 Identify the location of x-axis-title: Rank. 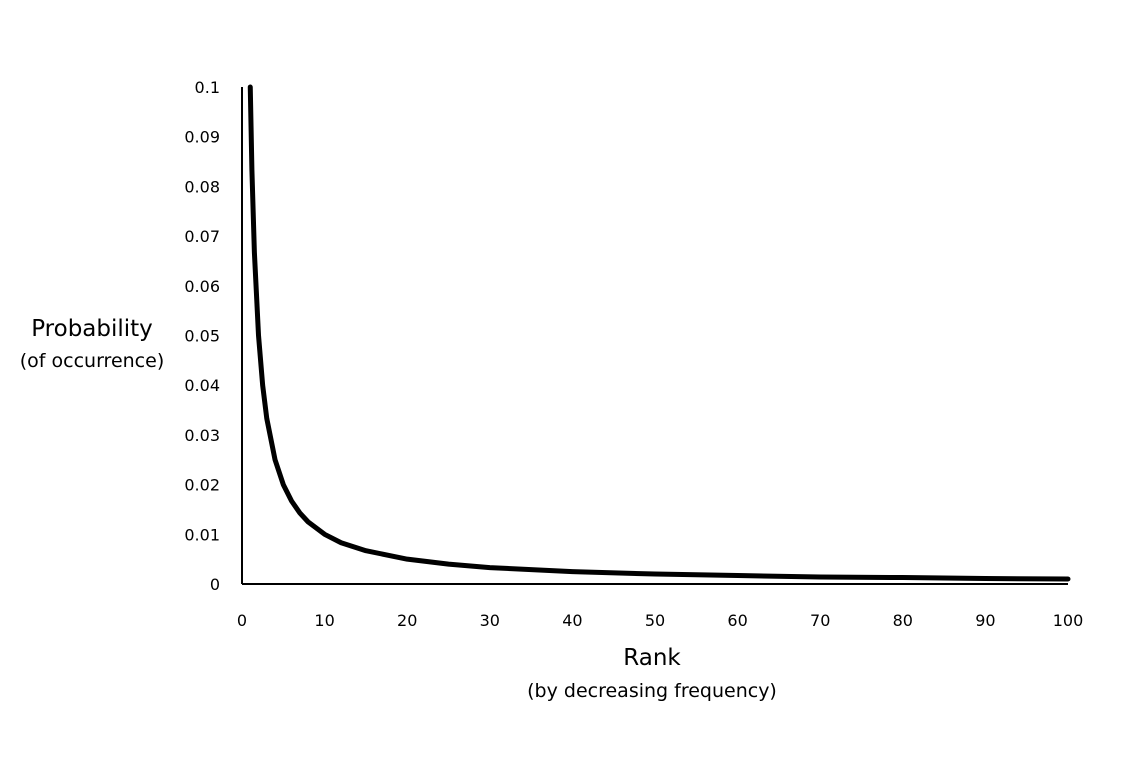
(652, 658).